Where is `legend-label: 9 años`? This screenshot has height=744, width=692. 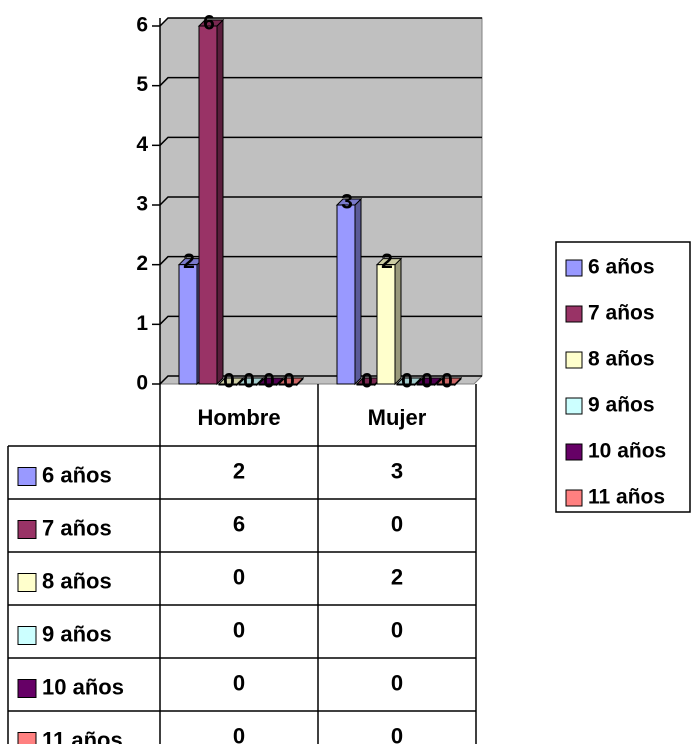
legend-label: 9 años is located at coordinates (621, 405).